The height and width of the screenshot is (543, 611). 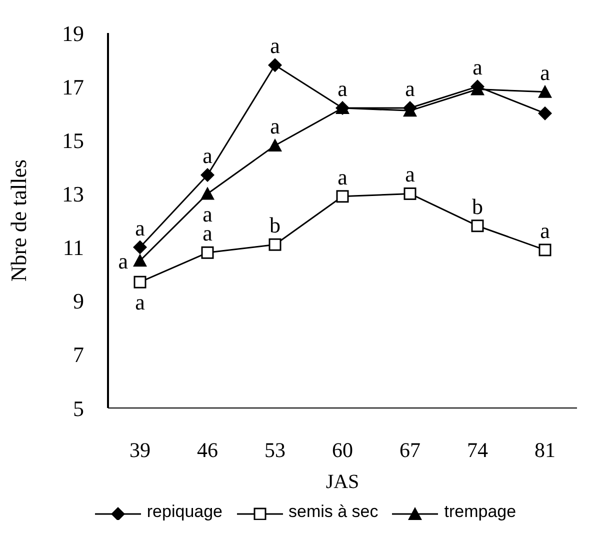 I want to click on legend-label: trempage, so click(x=480, y=512).